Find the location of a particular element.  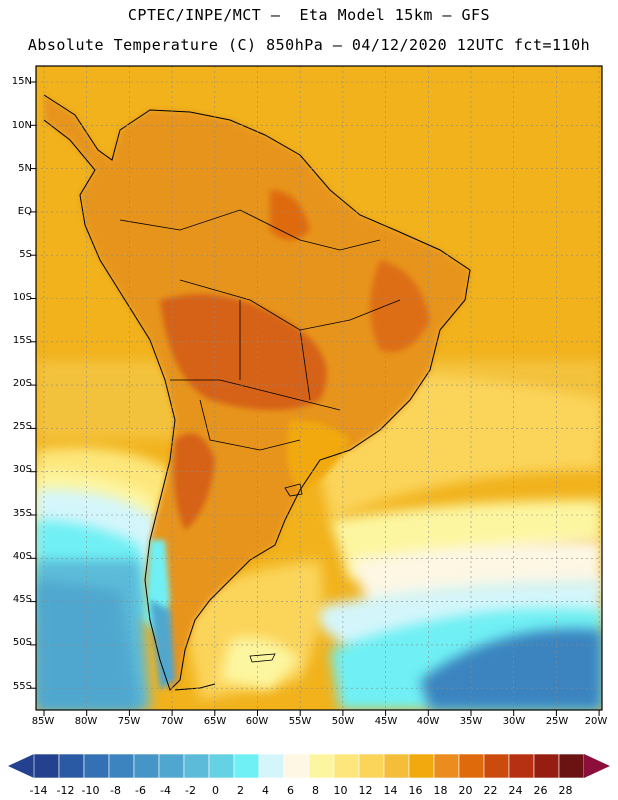

colorbar-label: 6 is located at coordinates (290, 790).